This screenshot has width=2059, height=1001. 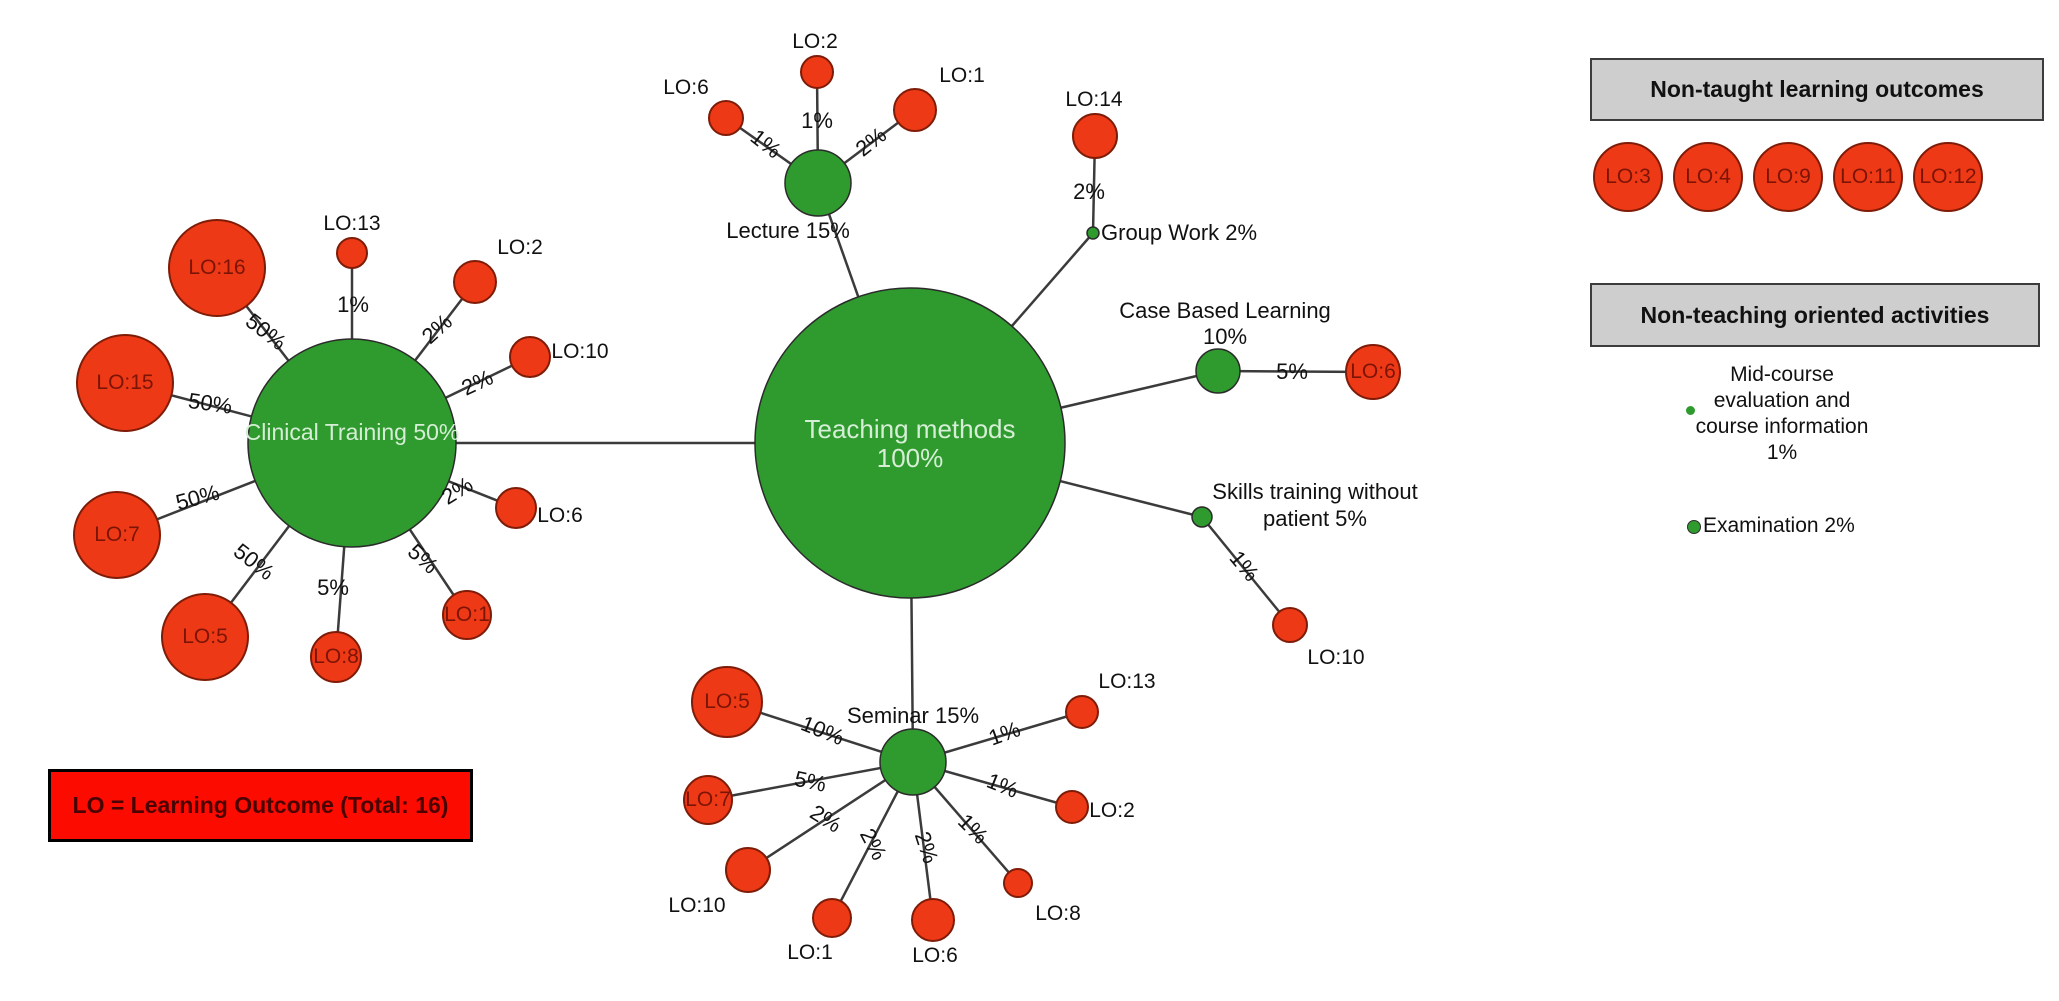 I want to click on label-teaching-methods: Teaching methods 100%, so click(x=909, y=443).